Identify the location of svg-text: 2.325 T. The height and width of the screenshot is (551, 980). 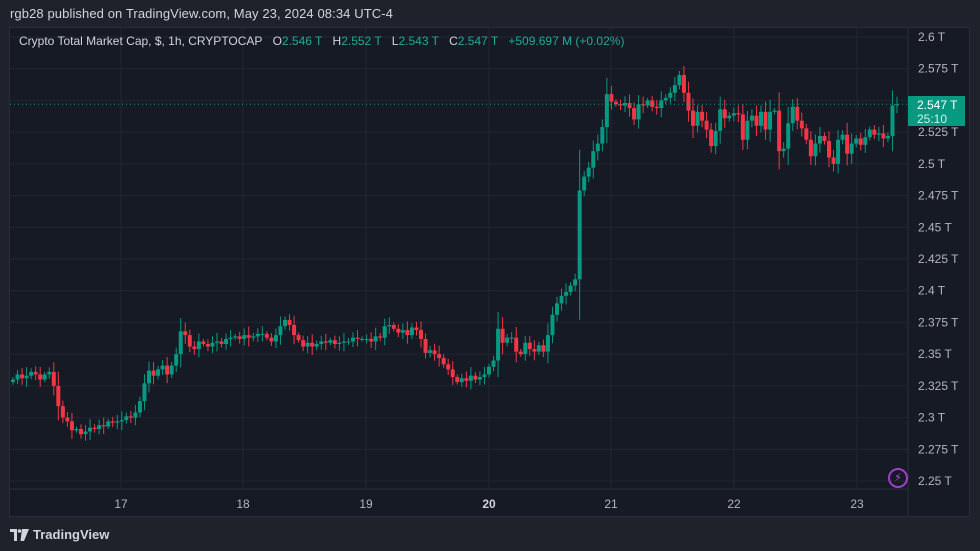
(938, 386).